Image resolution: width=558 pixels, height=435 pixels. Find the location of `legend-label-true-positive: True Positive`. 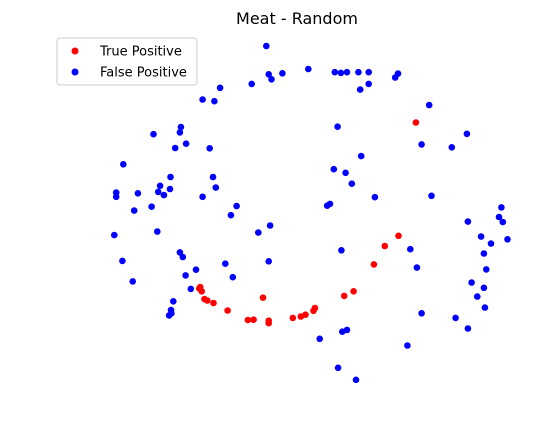

legend-label-true-positive: True Positive is located at coordinates (140, 52).